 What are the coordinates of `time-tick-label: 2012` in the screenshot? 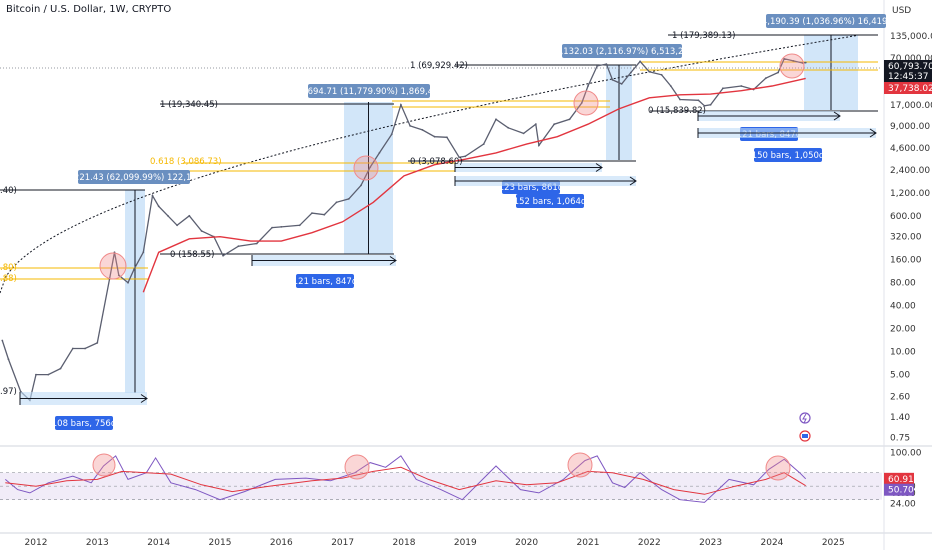 It's located at (36, 543).